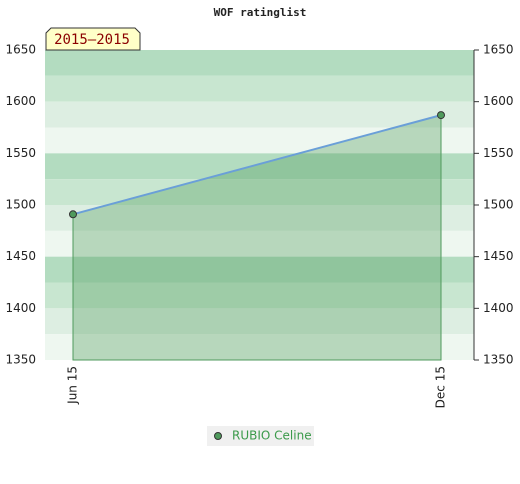 This screenshot has height=484, width=520. What do you see at coordinates (260, 12) in the screenshot?
I see `chart-title: WOF ratinglist` at bounding box center [260, 12].